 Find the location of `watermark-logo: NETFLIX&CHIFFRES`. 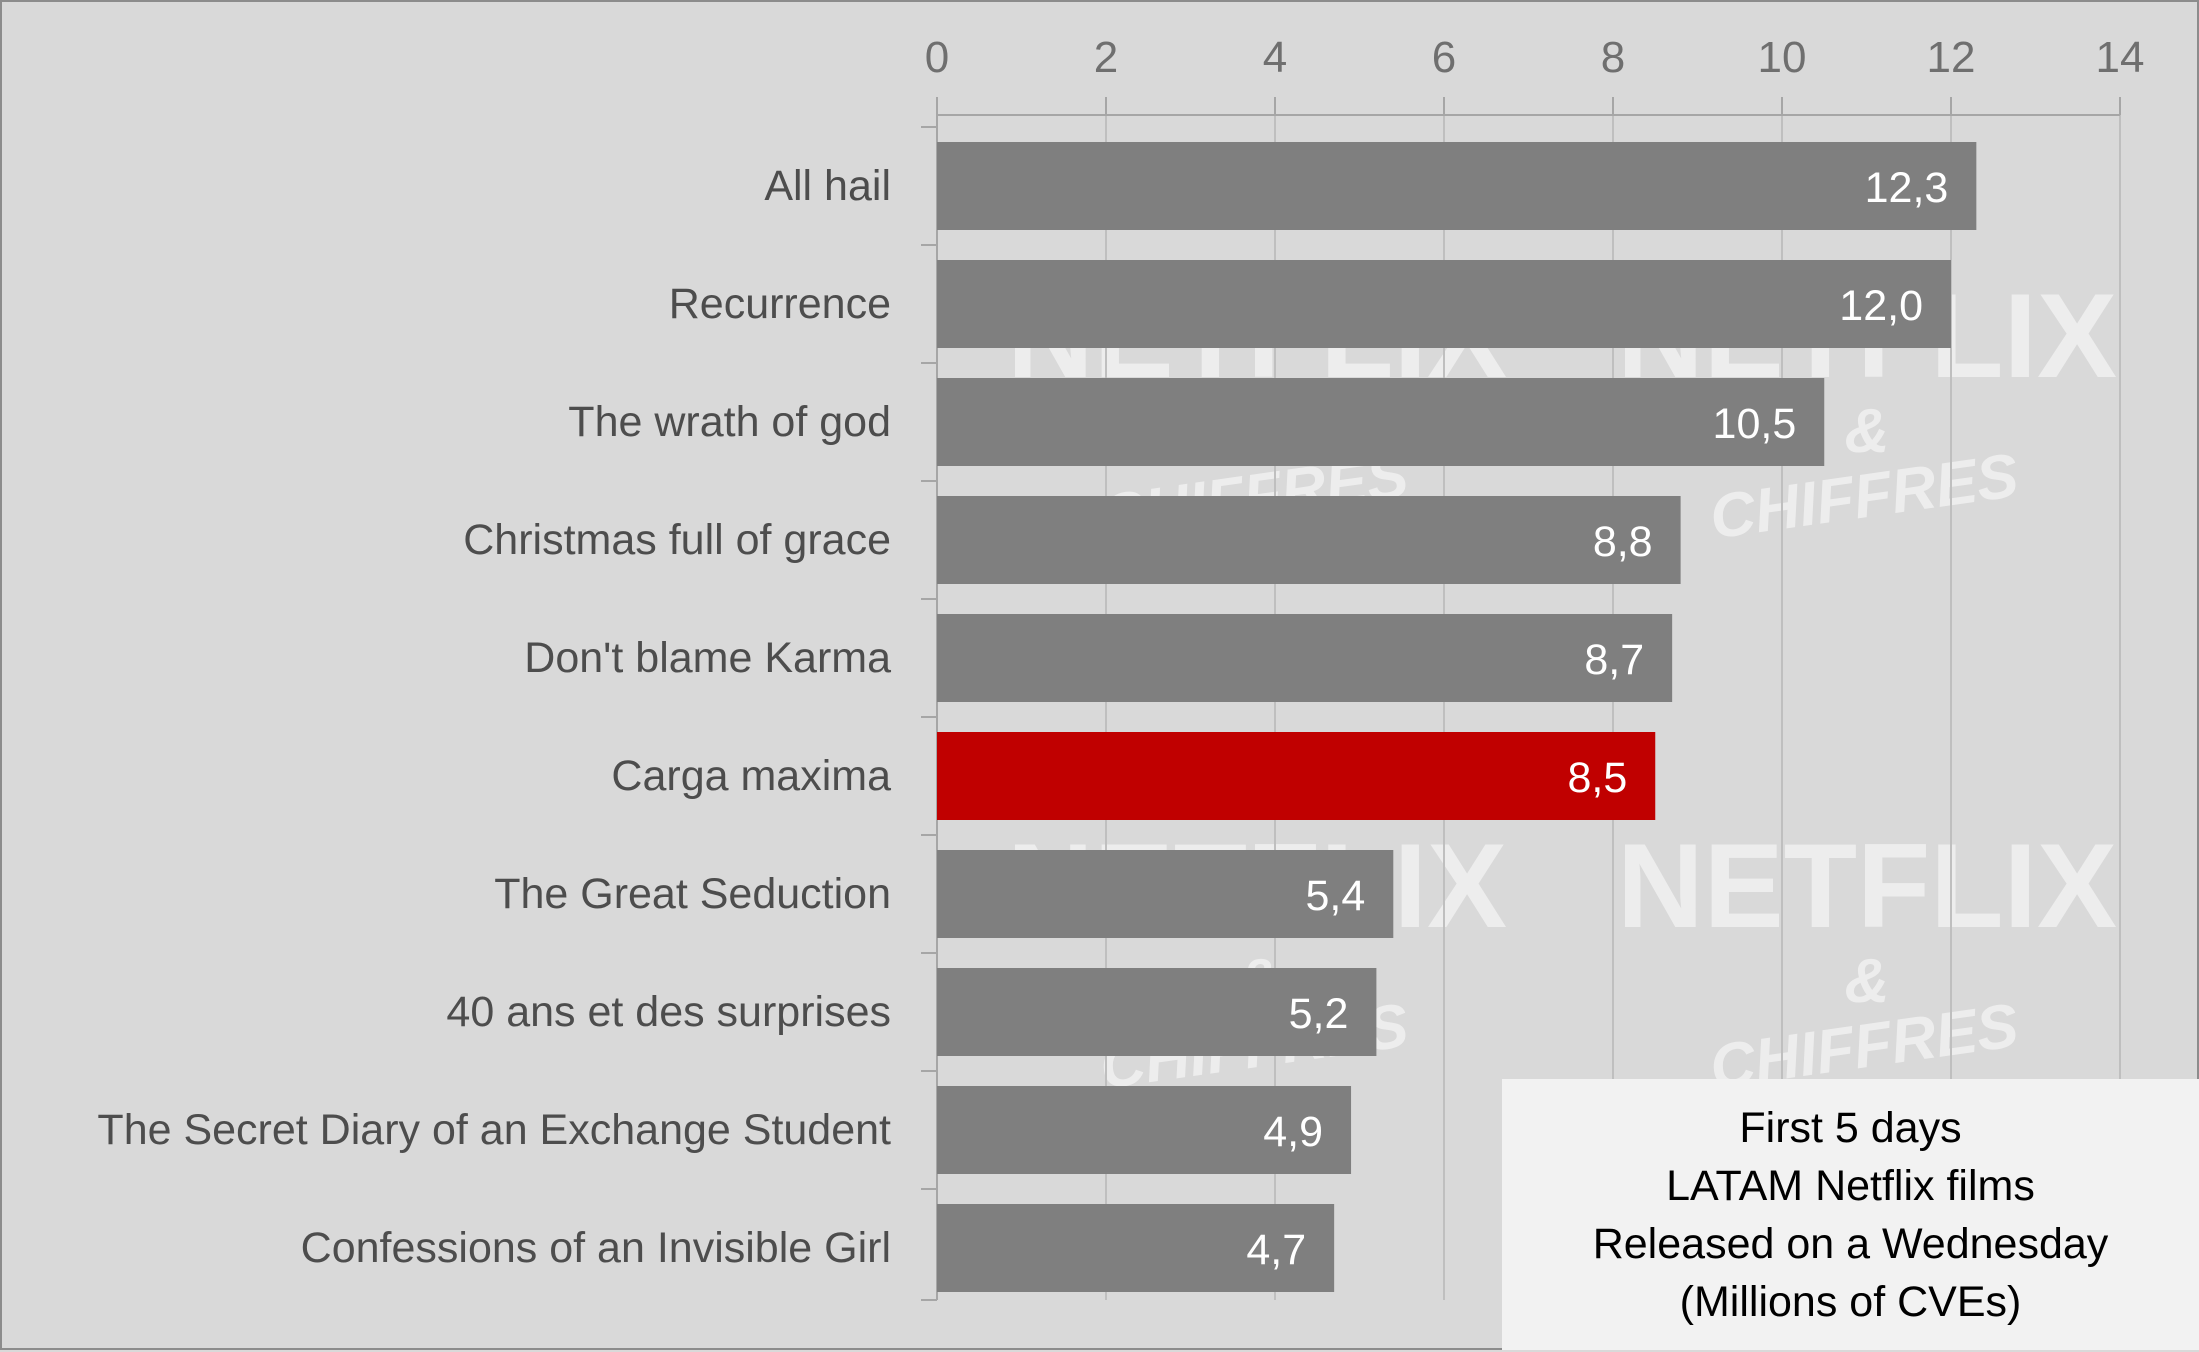

watermark-logo: NETFLIX&CHIFFRES is located at coordinates (1867, 960).